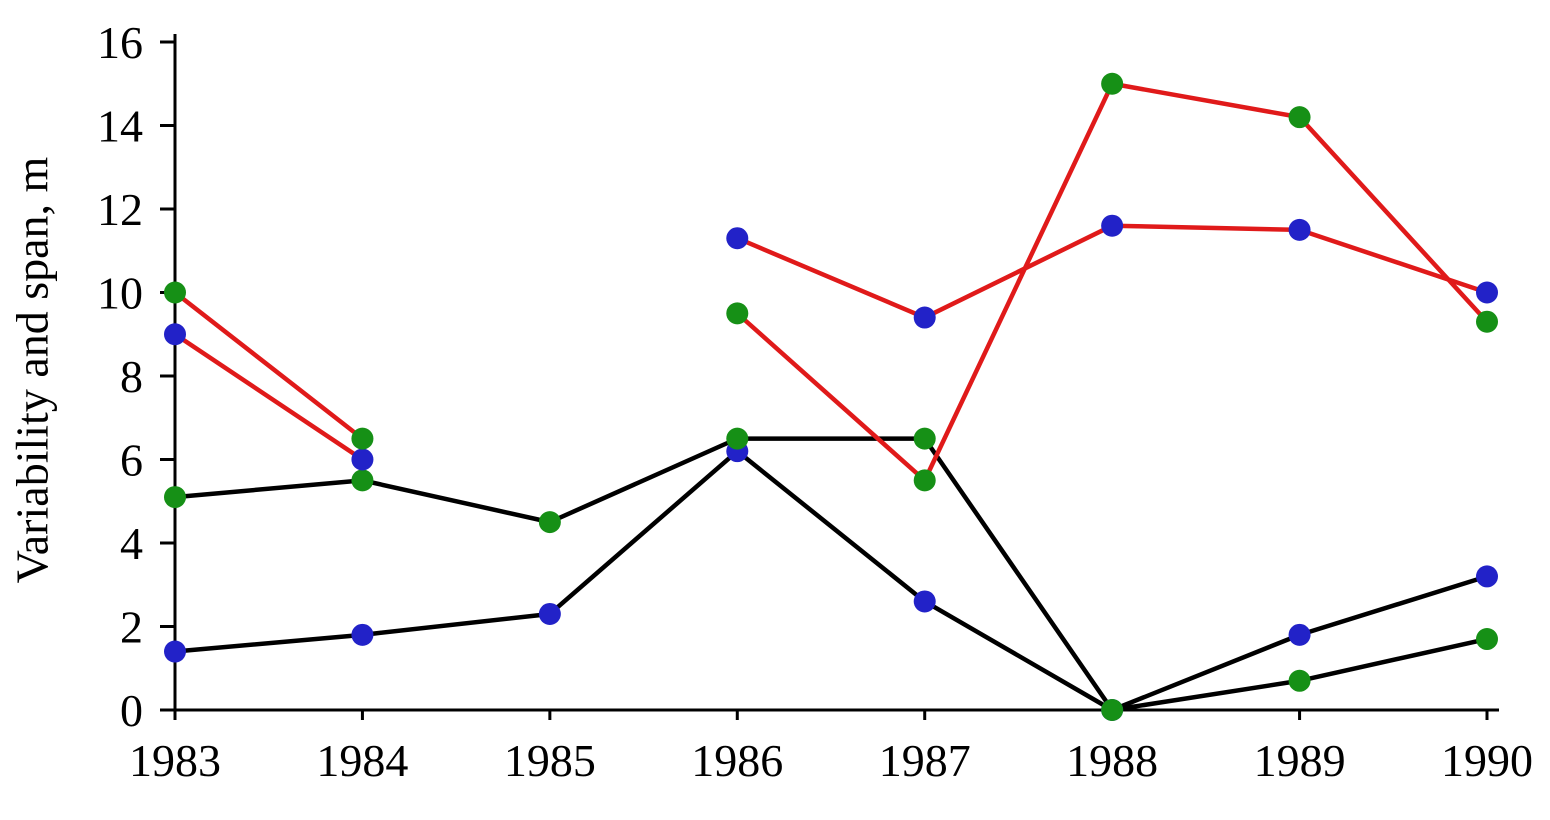 The width and height of the screenshot is (1550, 820). Describe the element at coordinates (1487, 760) in the screenshot. I see `x-tick-label: 1990` at that location.